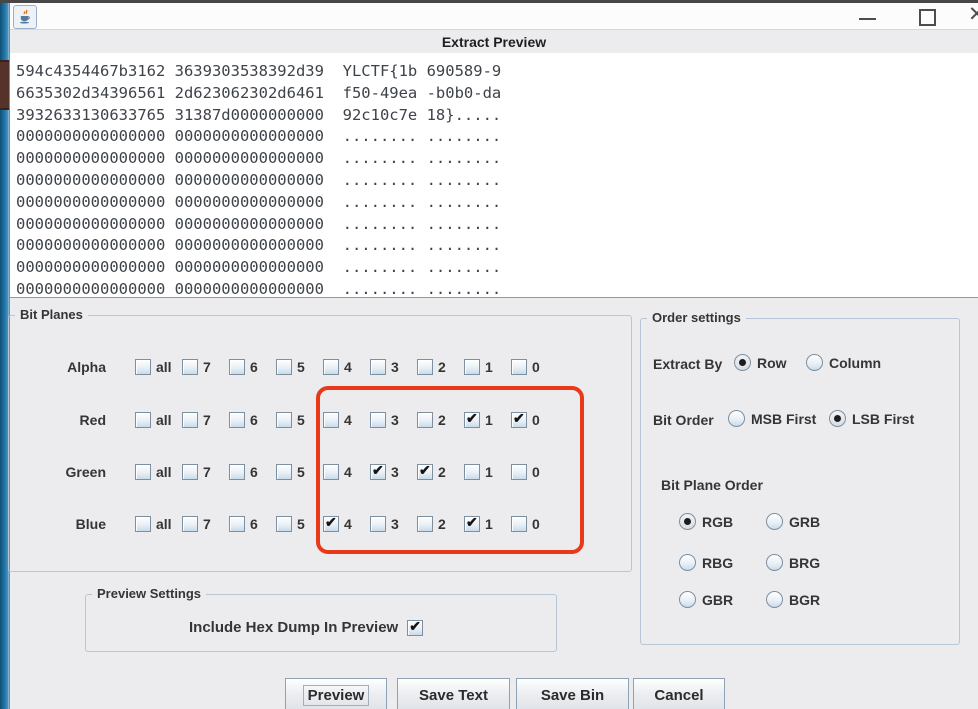  What do you see at coordinates (487, 366) in the screenshot?
I see `bitplane-cell: 1` at bounding box center [487, 366].